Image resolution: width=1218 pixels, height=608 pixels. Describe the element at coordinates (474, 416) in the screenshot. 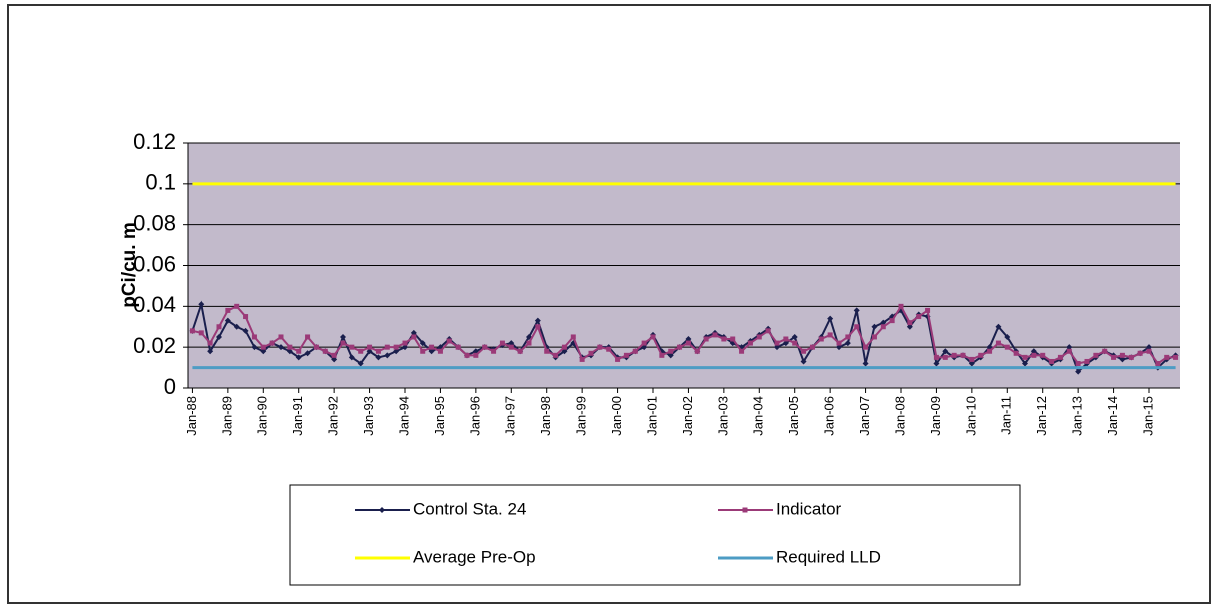

I see `x-tick-label: Jan-96` at that location.